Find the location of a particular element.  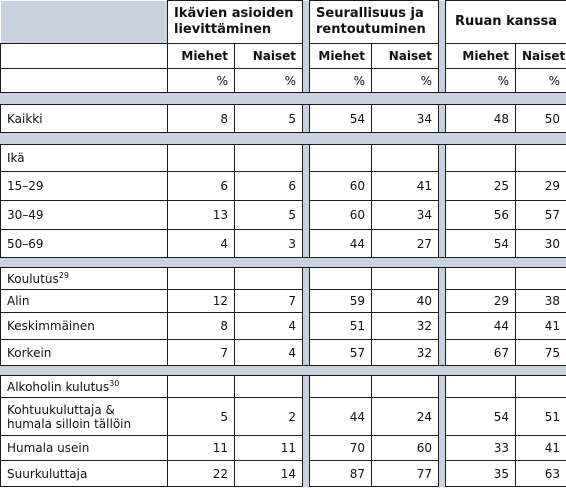

group-header-2: Seurallisuus ja rentoutuminen is located at coordinates (374, 22).